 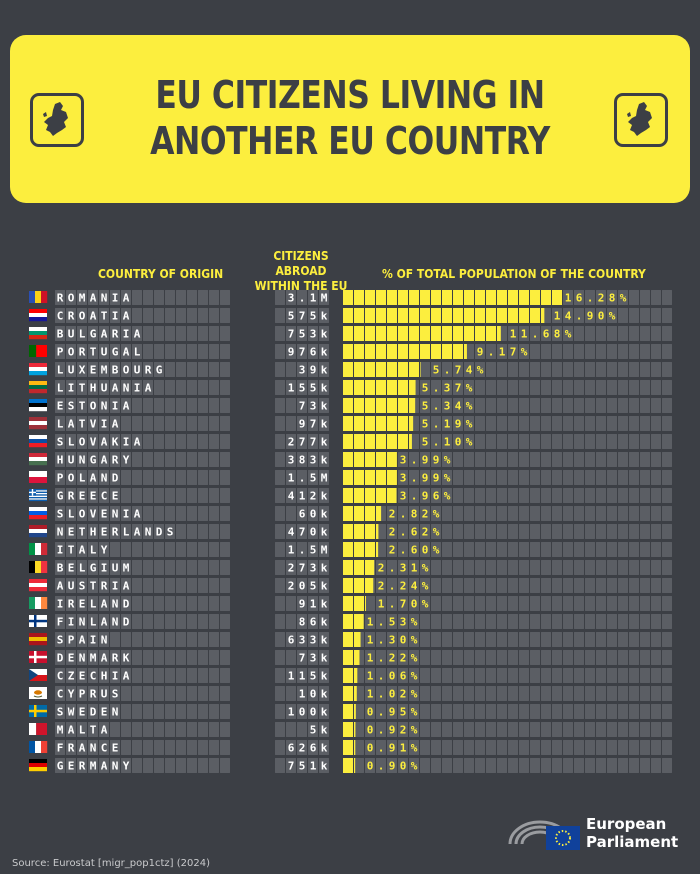 What do you see at coordinates (414, 550) in the screenshot?
I see `pct-data-label: 2. 6 0%` at bounding box center [414, 550].